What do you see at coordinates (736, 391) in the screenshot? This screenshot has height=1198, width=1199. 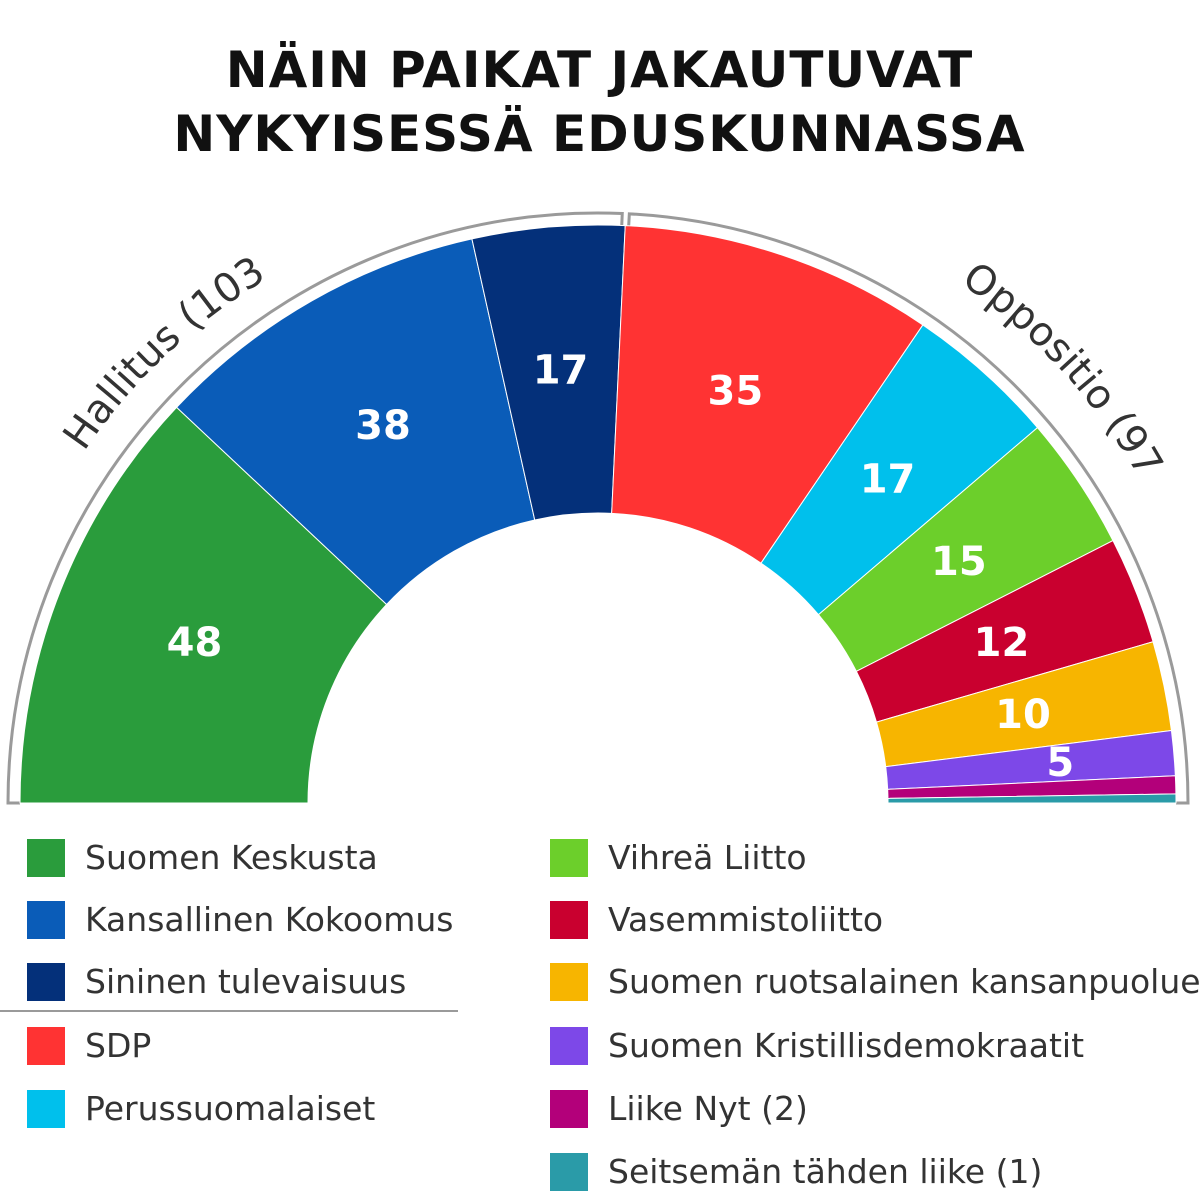 I see `seat-label-sdp: 35` at bounding box center [736, 391].